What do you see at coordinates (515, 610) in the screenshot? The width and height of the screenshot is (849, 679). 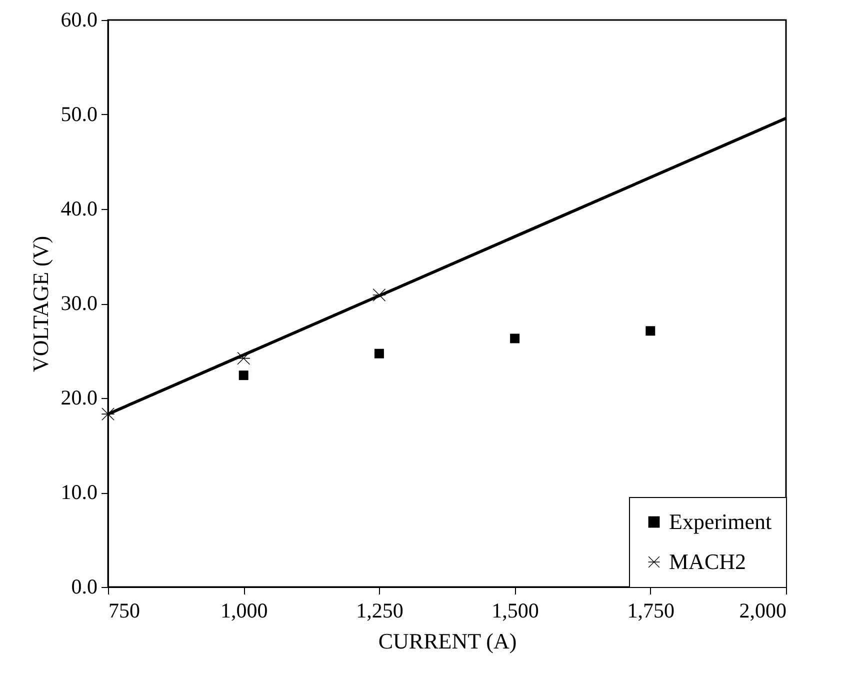 I see `x-tick-label: 1,500` at bounding box center [515, 610].